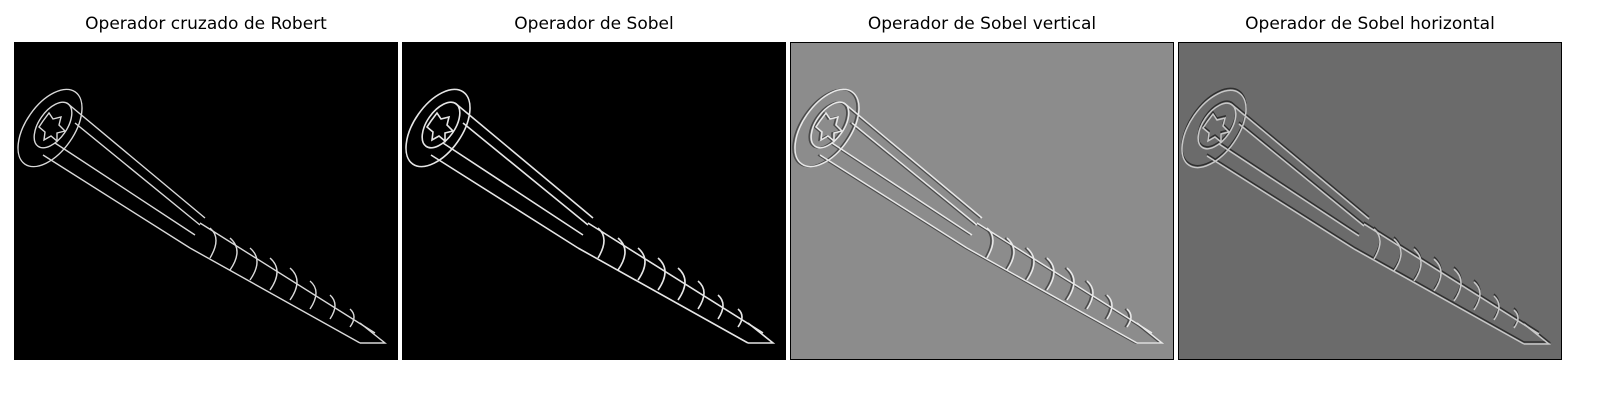 This screenshot has height=400, width=1600. Describe the element at coordinates (206, 24) in the screenshot. I see `panel-title: Operador cruzado de Robert` at that location.